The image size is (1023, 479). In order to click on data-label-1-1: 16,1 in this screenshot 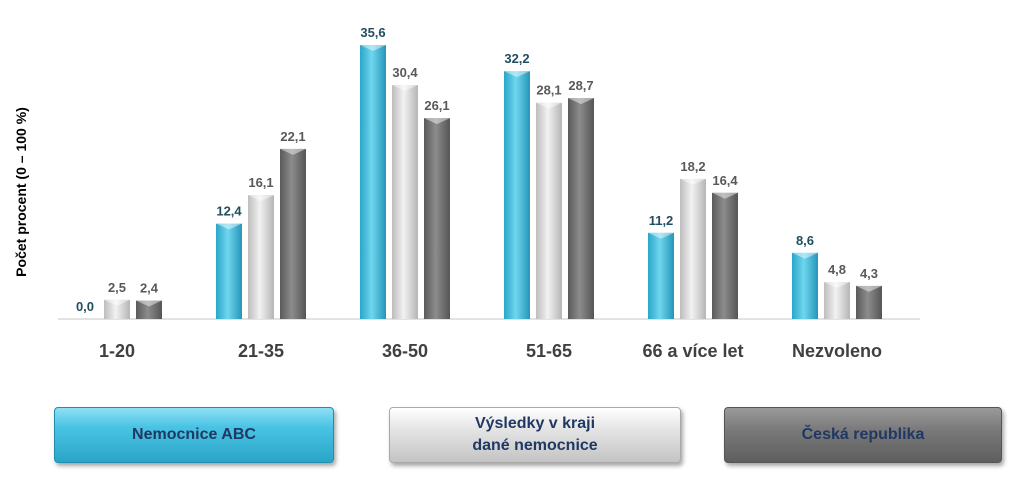, I will do `click(260, 182)`.